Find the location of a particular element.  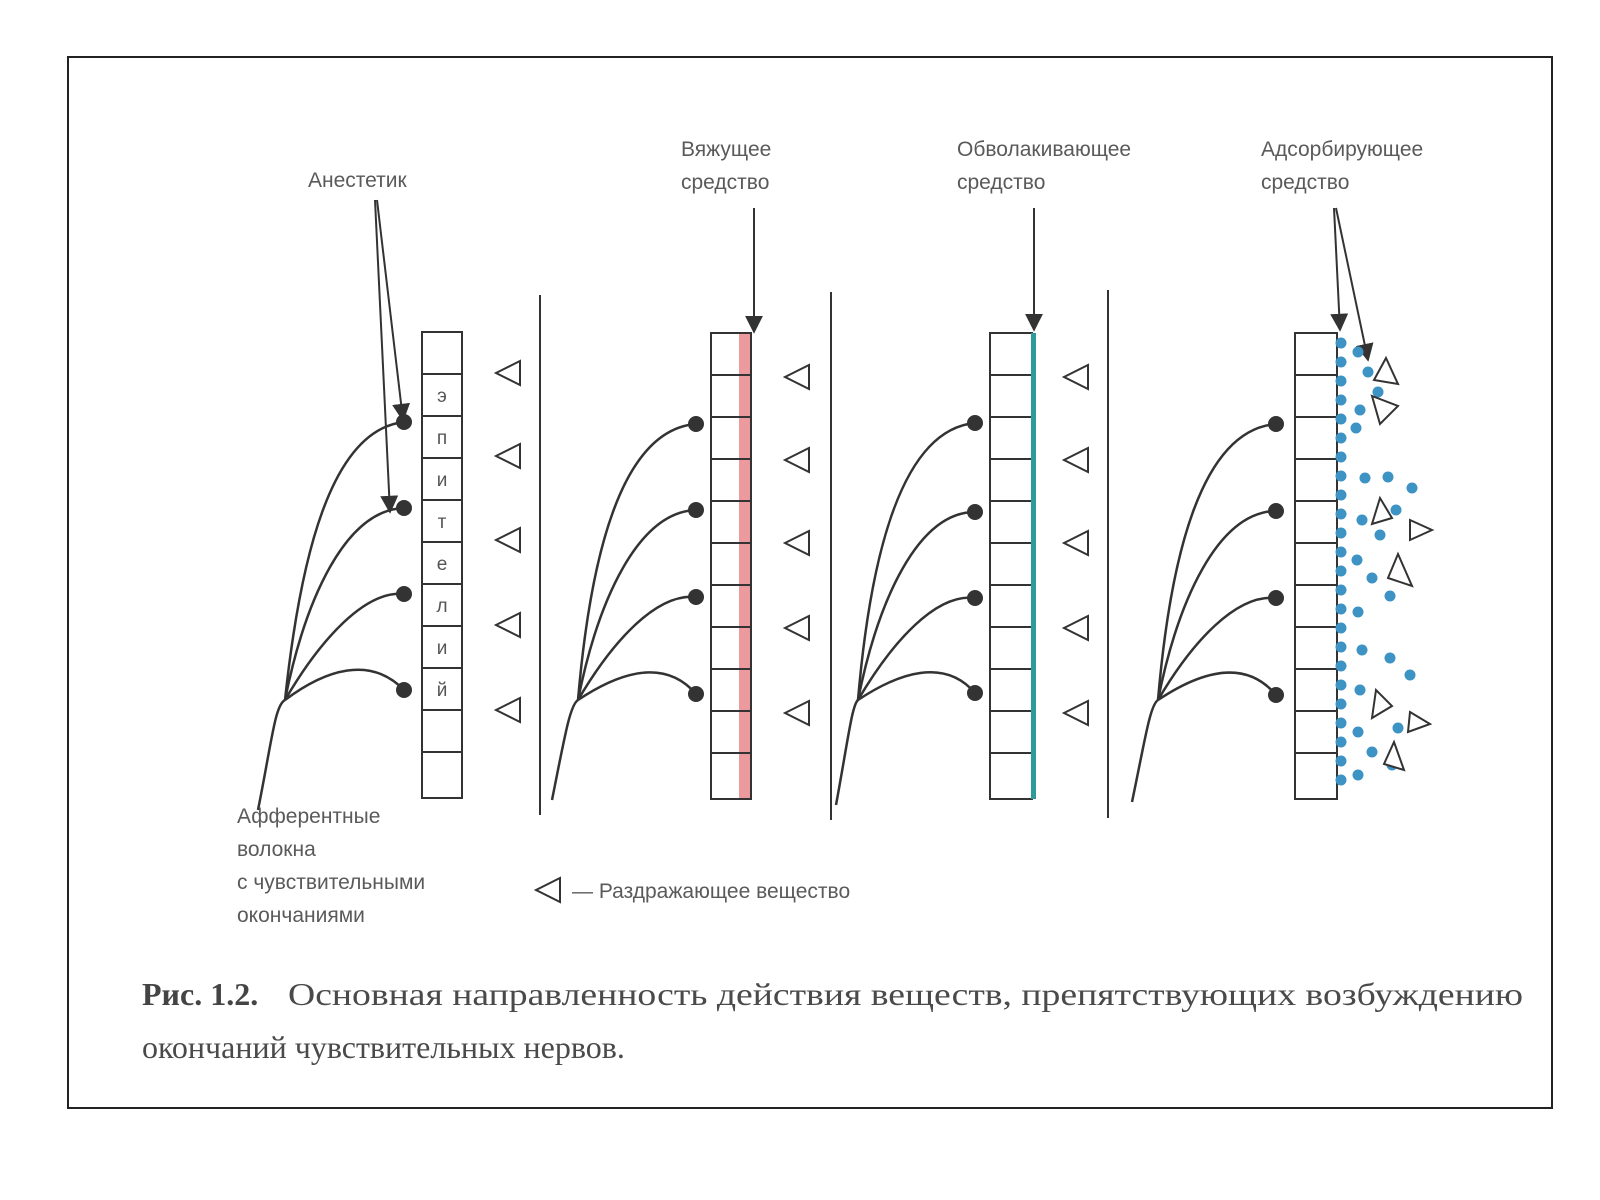

panel-anesthetic: Анестетик э п и т е л и й is located at coordinates (379, 548).